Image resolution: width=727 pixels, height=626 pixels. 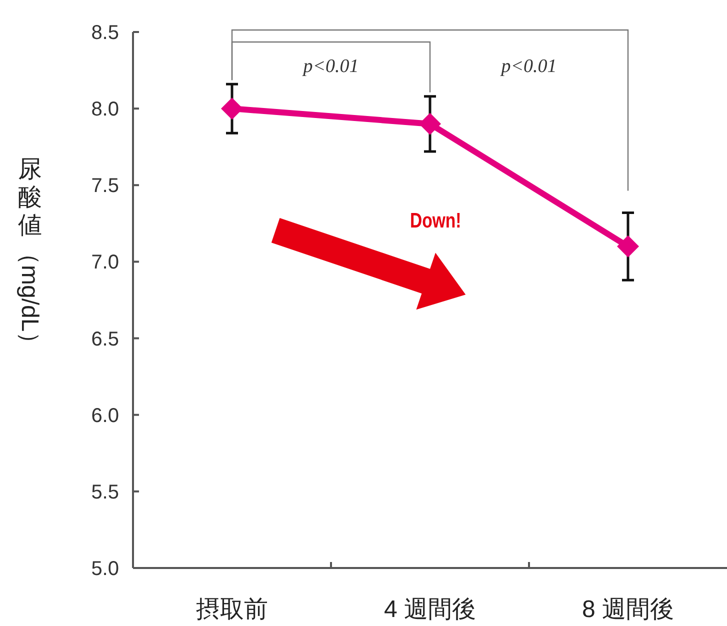 I want to click on annotation: Down!, so click(x=436, y=221).